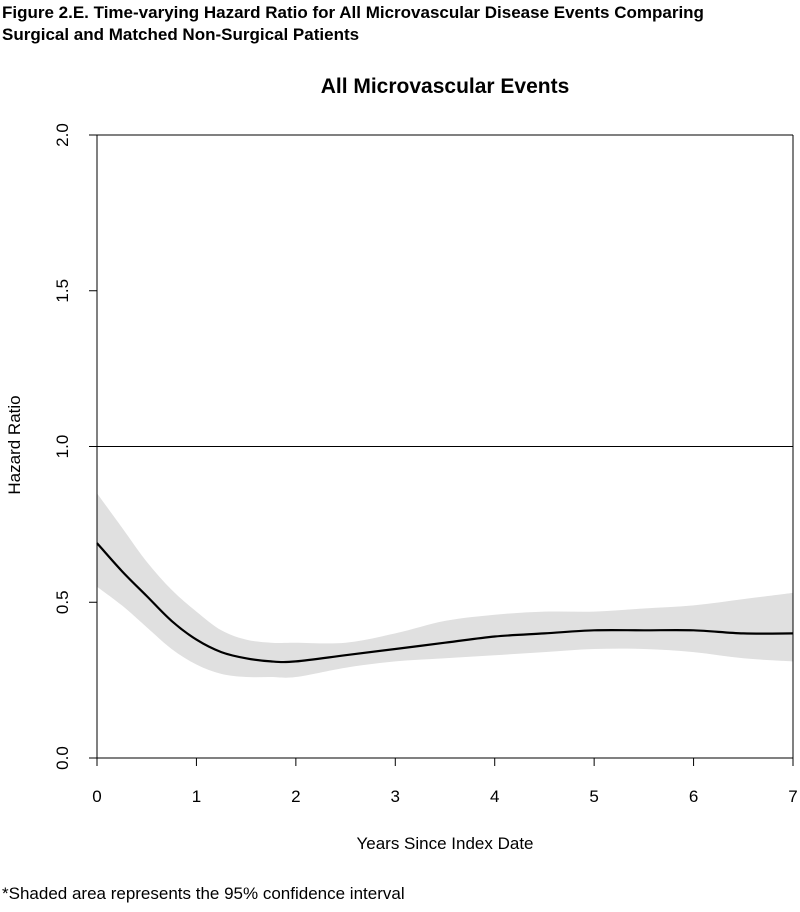  What do you see at coordinates (494, 796) in the screenshot?
I see `x-tick-label: 4` at bounding box center [494, 796].